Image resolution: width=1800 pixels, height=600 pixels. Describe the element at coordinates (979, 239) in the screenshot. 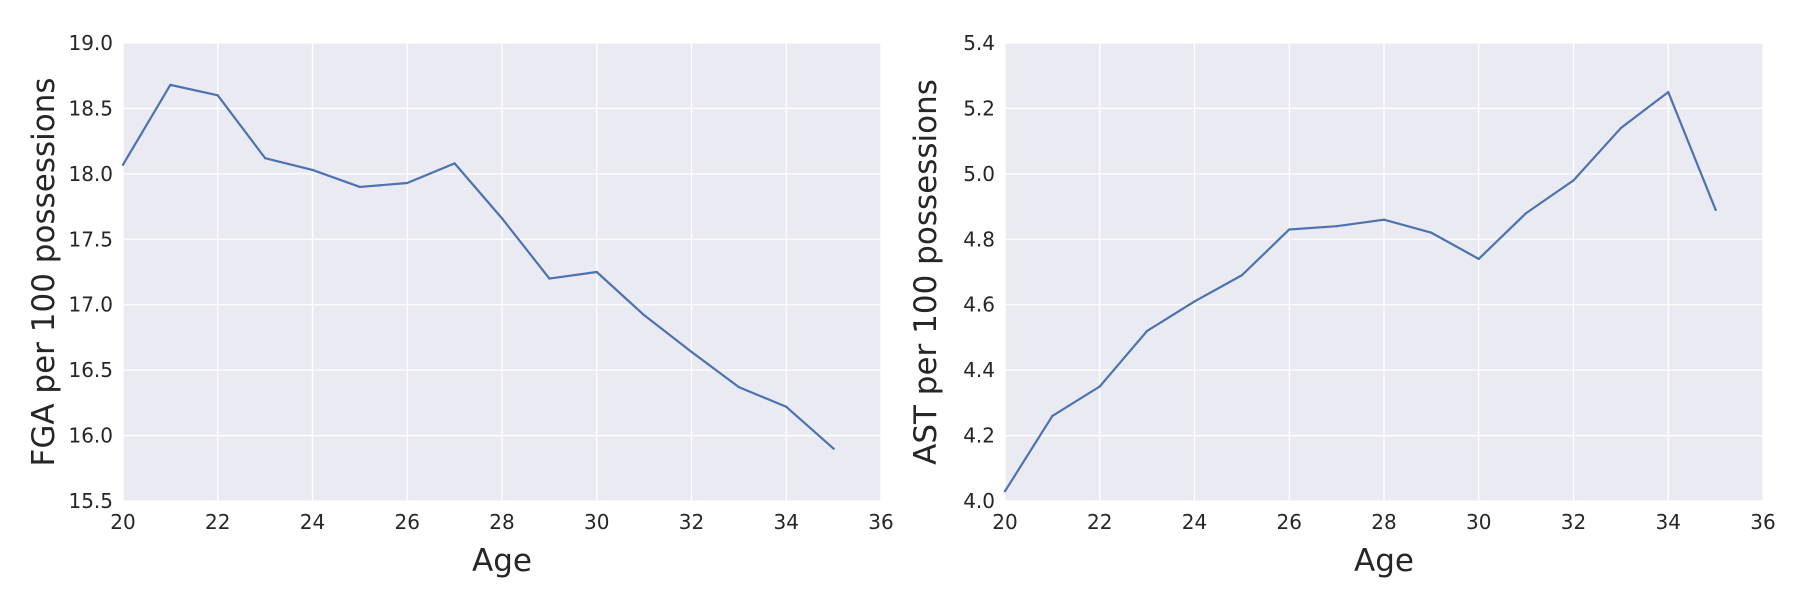

I see `ast-y-tick-label: 4.8` at that location.